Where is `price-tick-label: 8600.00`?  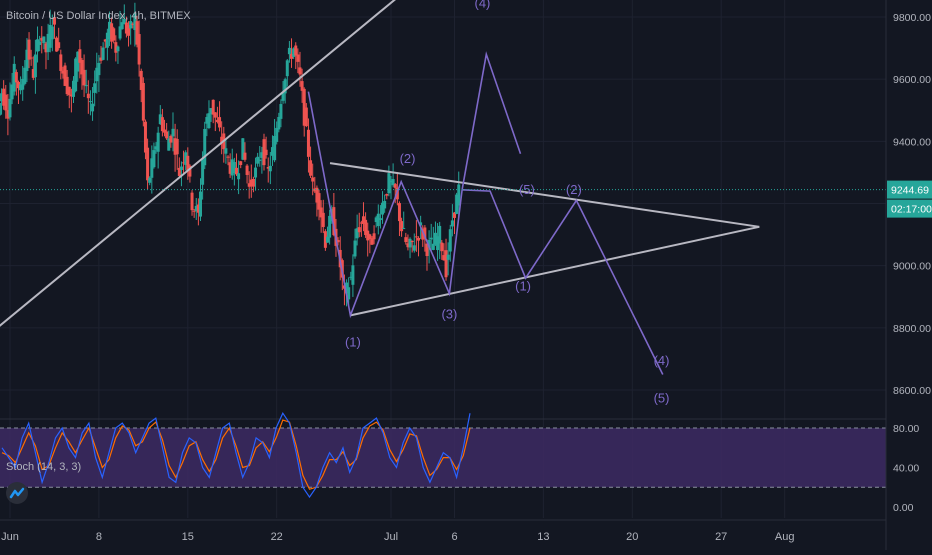
price-tick-label: 8600.00 is located at coordinates (912, 391).